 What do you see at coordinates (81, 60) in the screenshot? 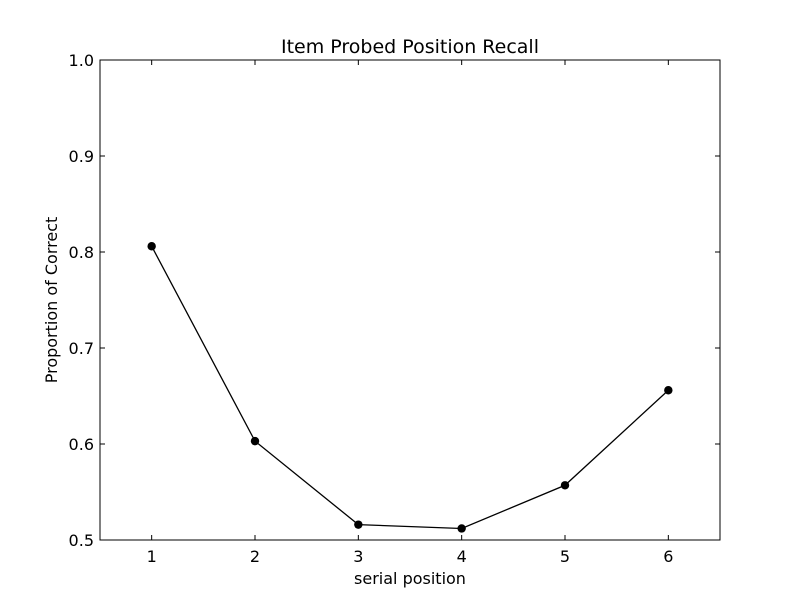
I see `y-tick-label: 1.0` at bounding box center [81, 60].